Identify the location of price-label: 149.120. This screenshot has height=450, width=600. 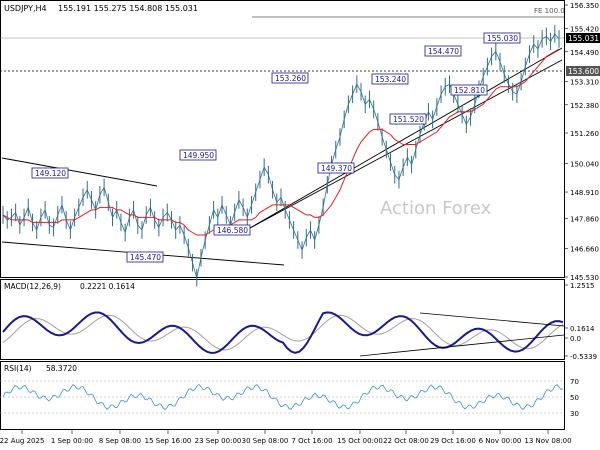
(50, 173).